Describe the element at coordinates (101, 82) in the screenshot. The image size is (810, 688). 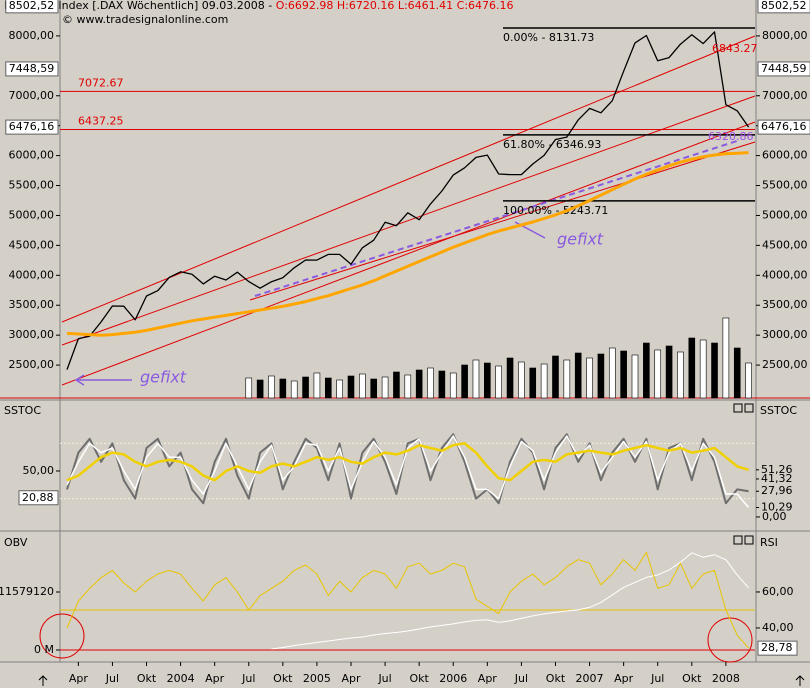
I see `level-label: 7072.67` at that location.